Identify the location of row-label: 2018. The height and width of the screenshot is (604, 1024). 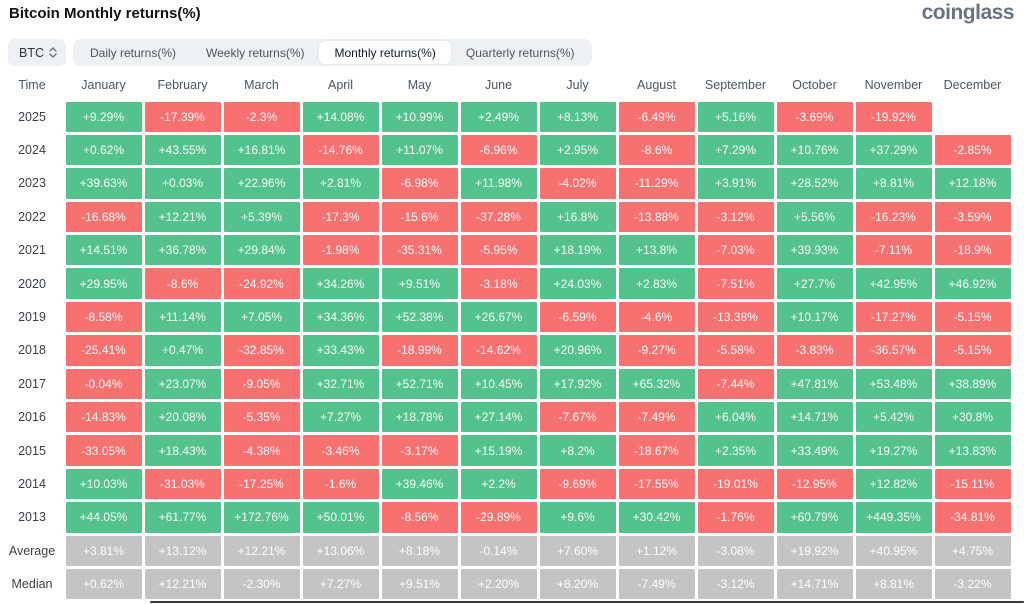
(32, 350).